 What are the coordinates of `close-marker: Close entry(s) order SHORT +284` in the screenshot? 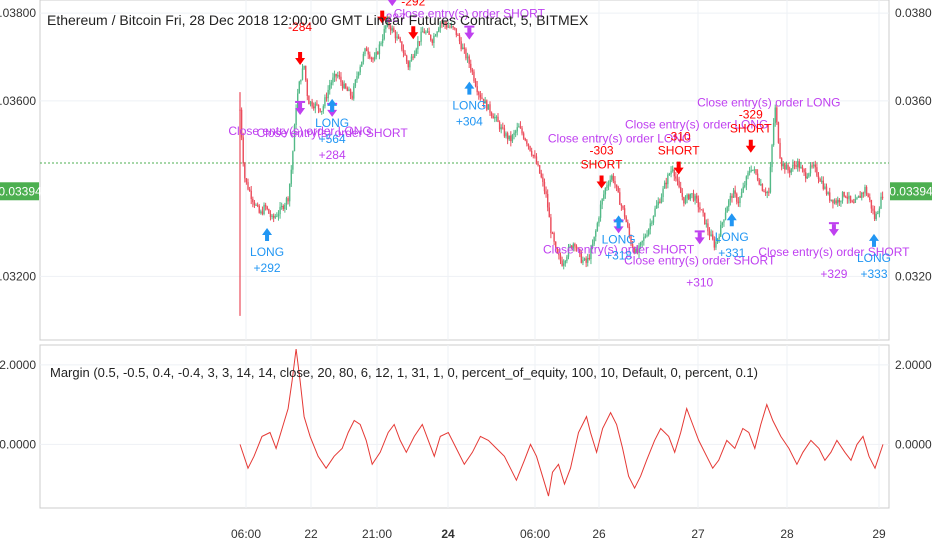 It's located at (332, 132).